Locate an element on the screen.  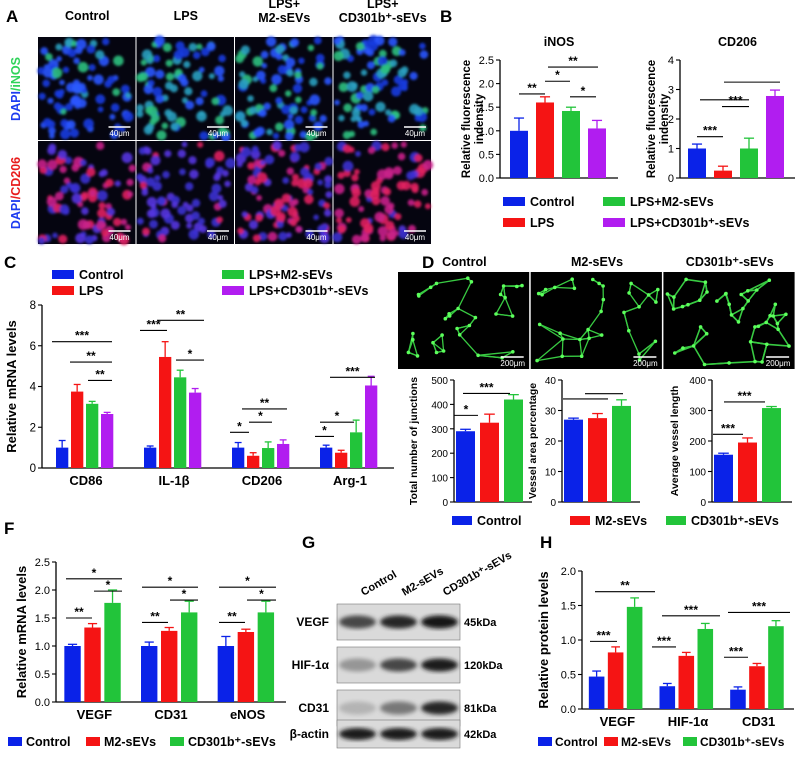
y-tick-label: 2.0 is located at coordinates (42, 591).